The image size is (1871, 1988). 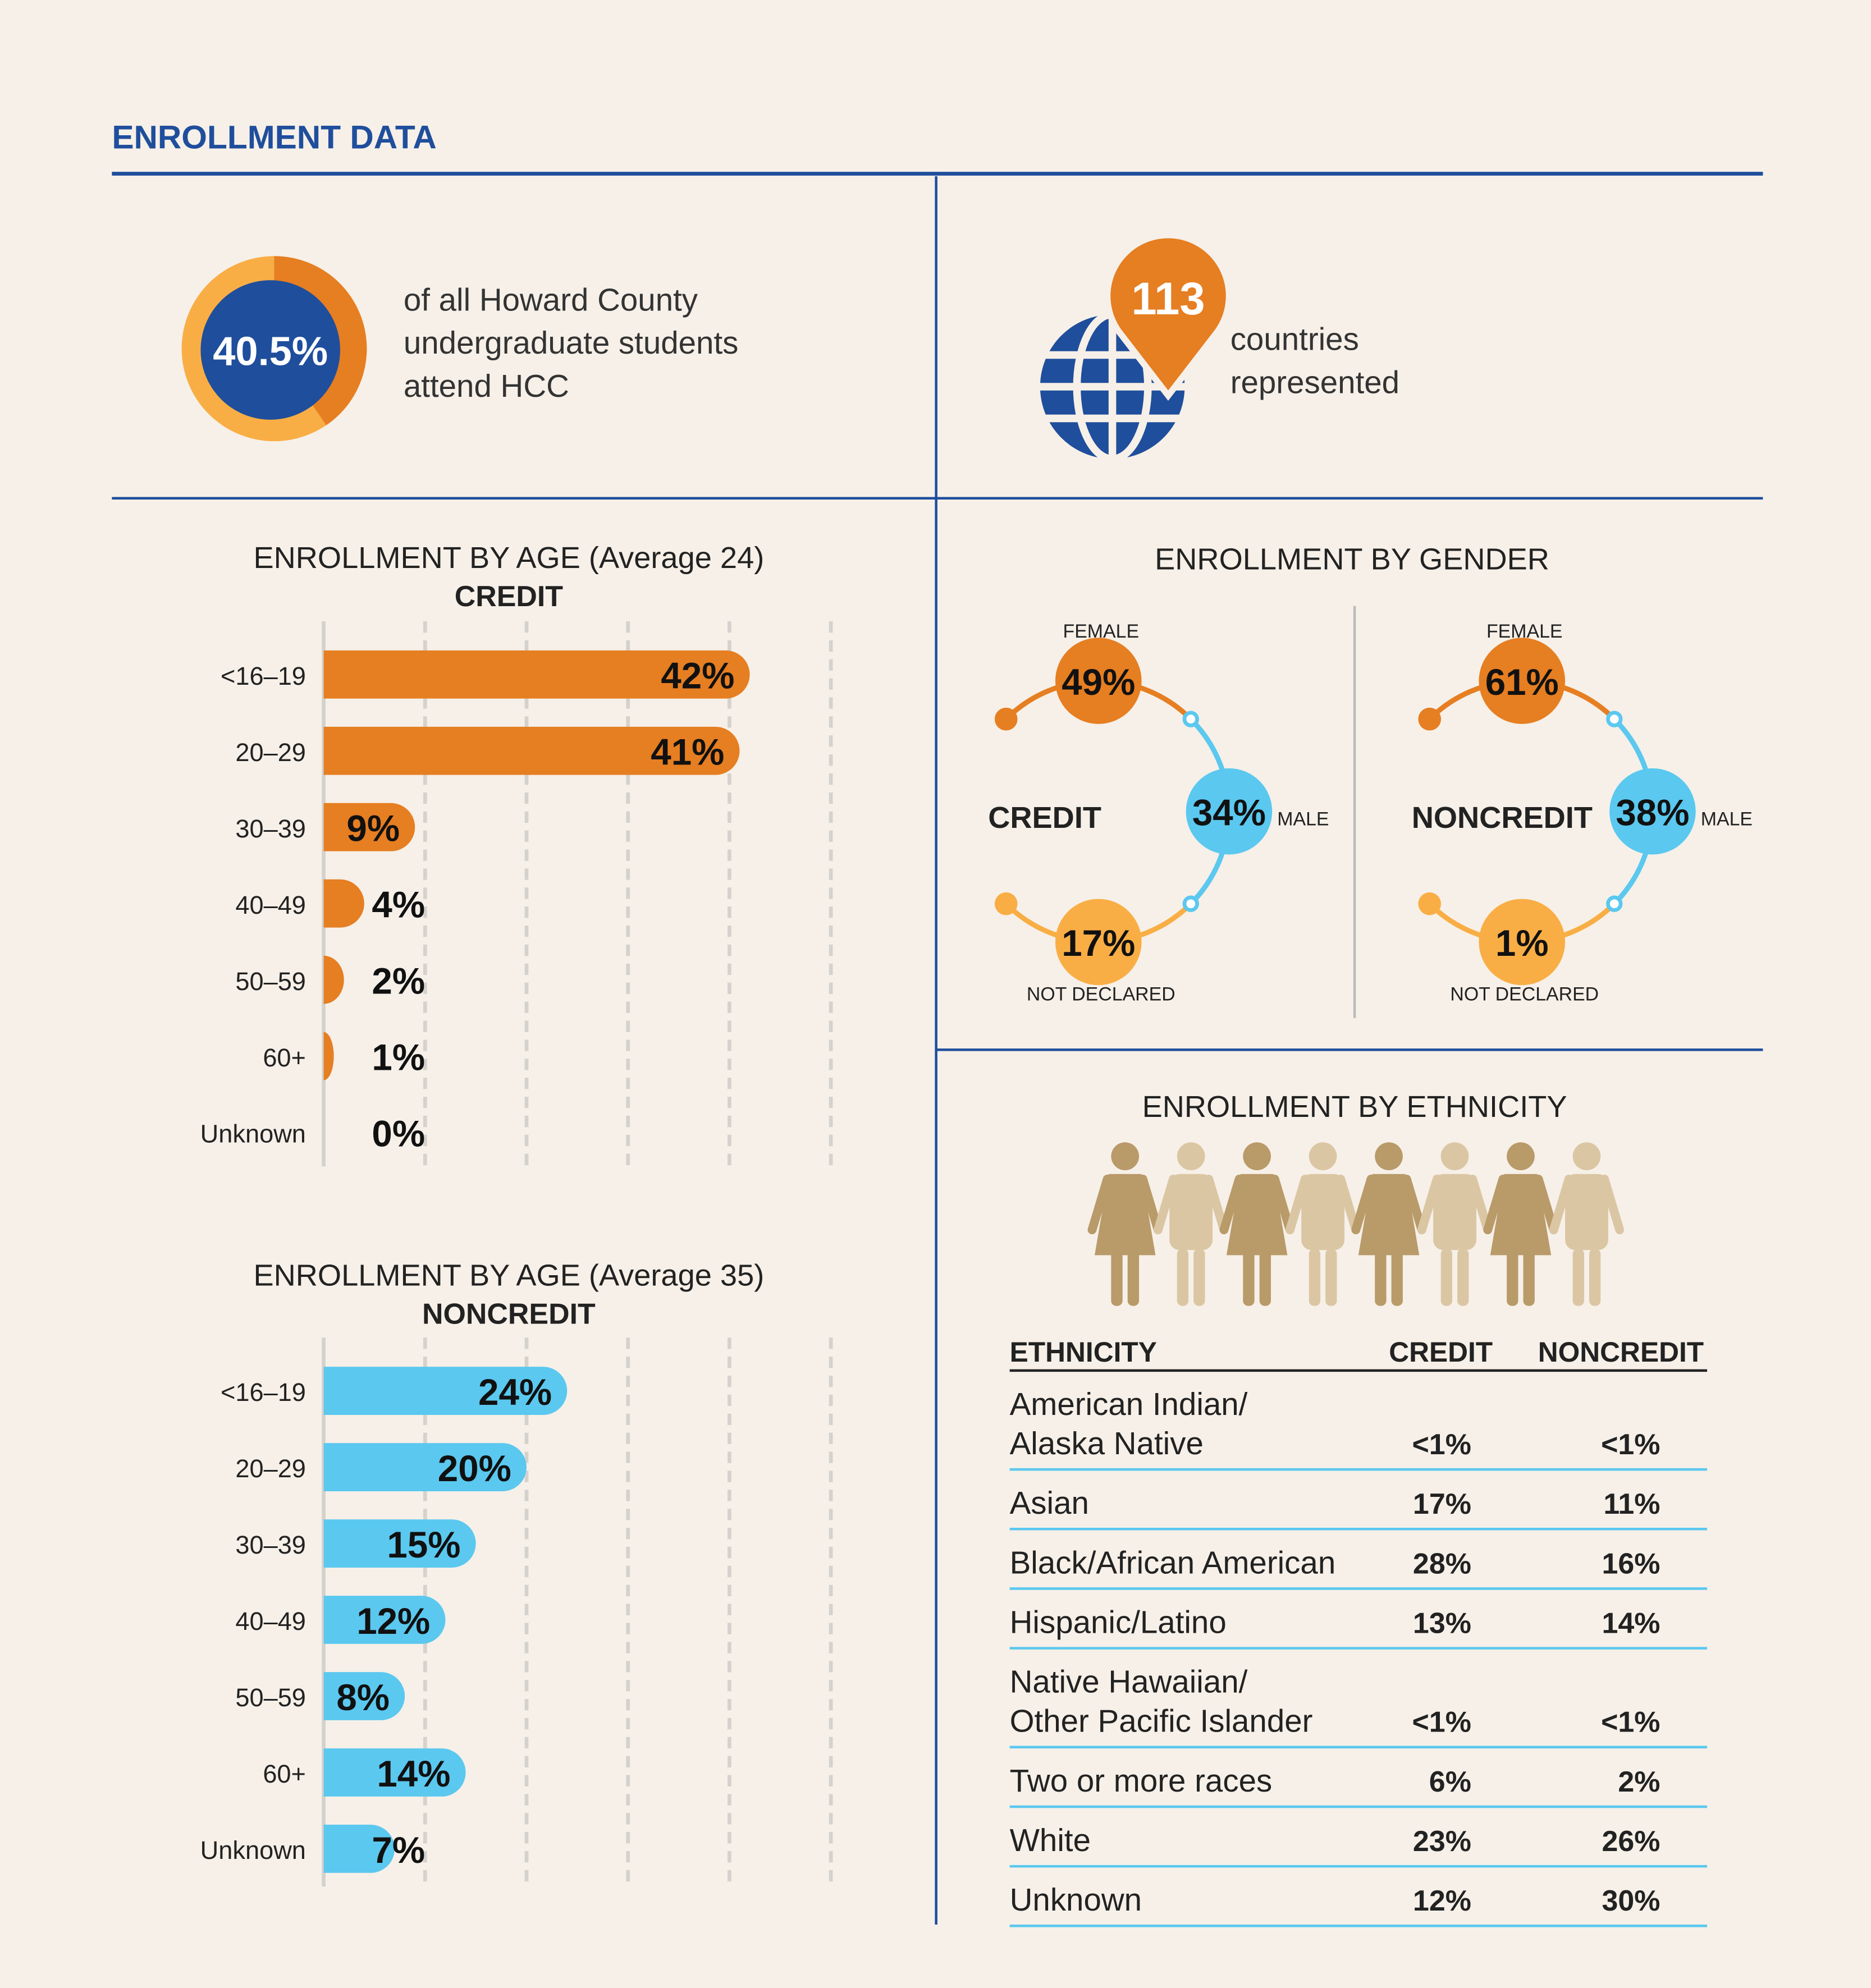 What do you see at coordinates (1442, 1841) in the screenshot?
I see `cell: 23%` at bounding box center [1442, 1841].